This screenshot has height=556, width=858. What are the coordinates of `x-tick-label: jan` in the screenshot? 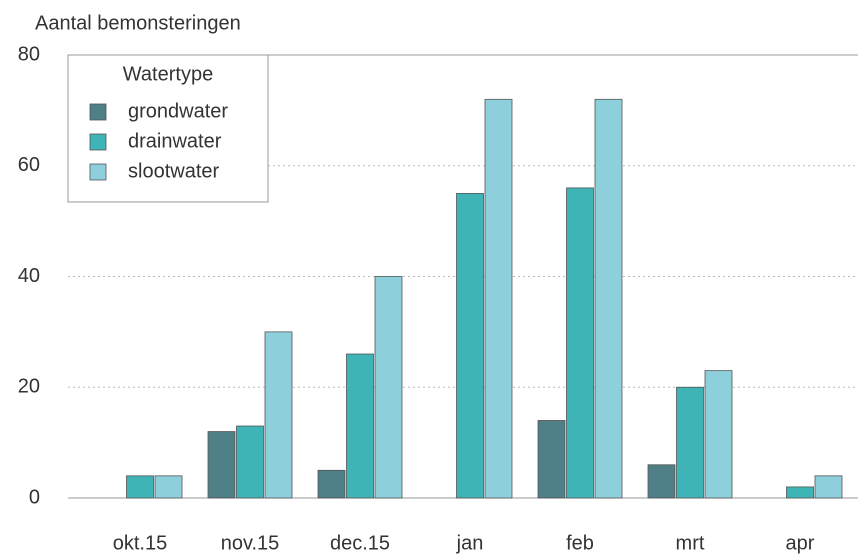 It's located at (470, 543).